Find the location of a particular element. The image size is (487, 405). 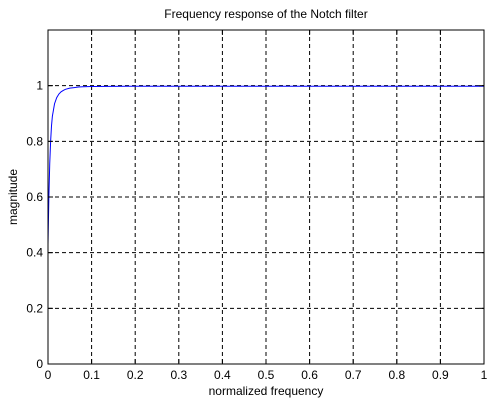

x-tick-label: 0.3 is located at coordinates (178, 375).